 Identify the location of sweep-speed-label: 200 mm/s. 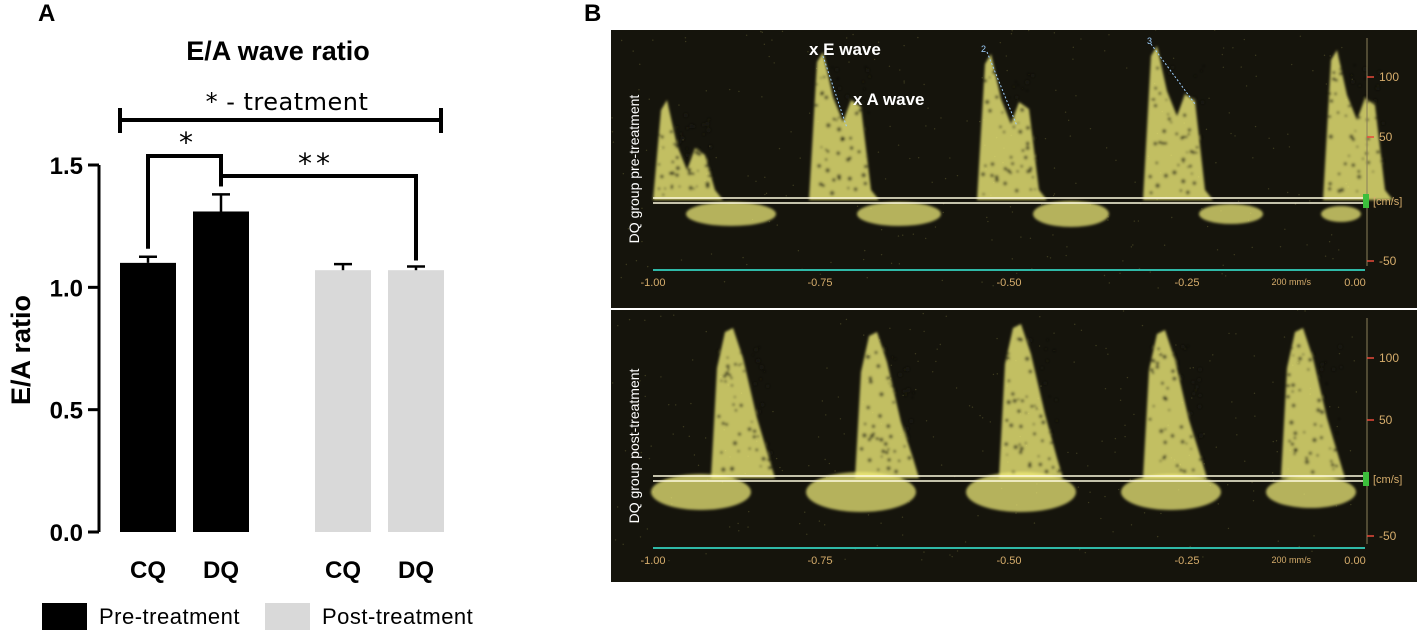
(1291, 560).